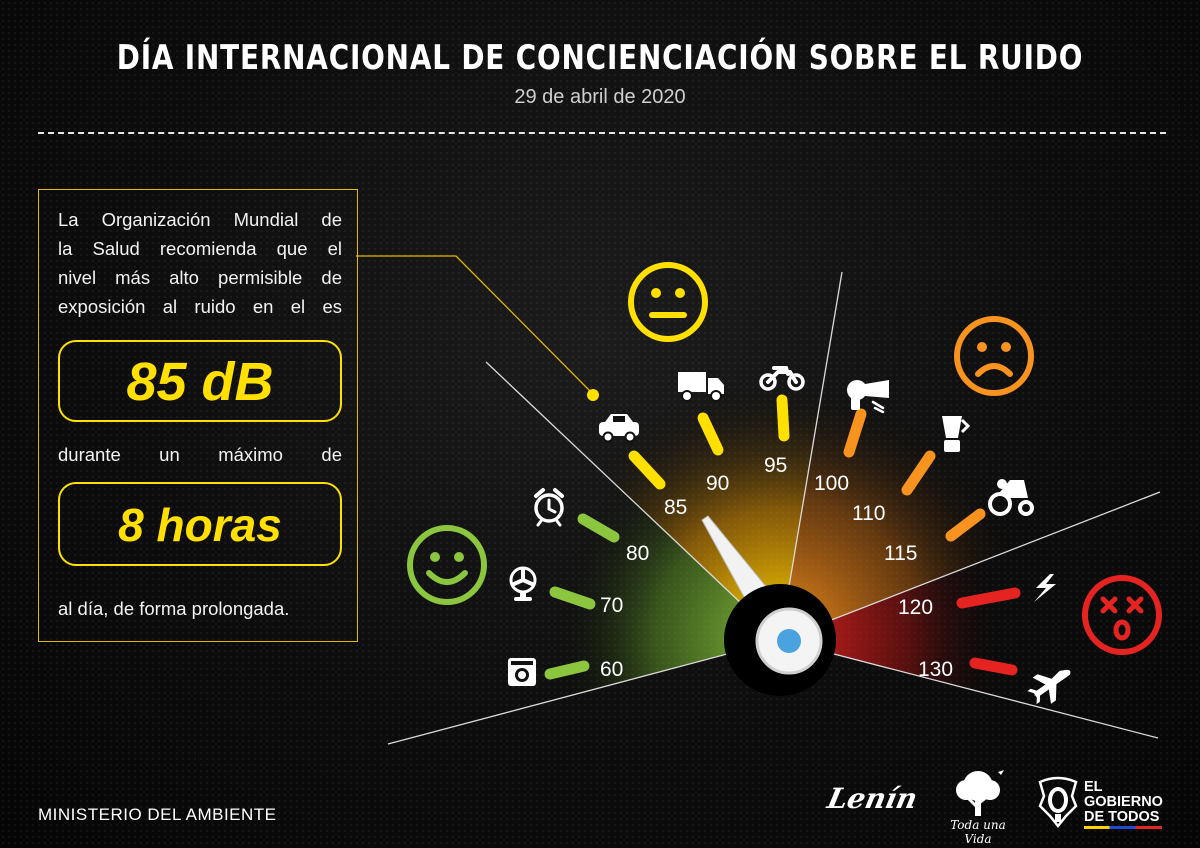  I want to click on gobierno-line-3: DE TODOS, so click(1122, 817).